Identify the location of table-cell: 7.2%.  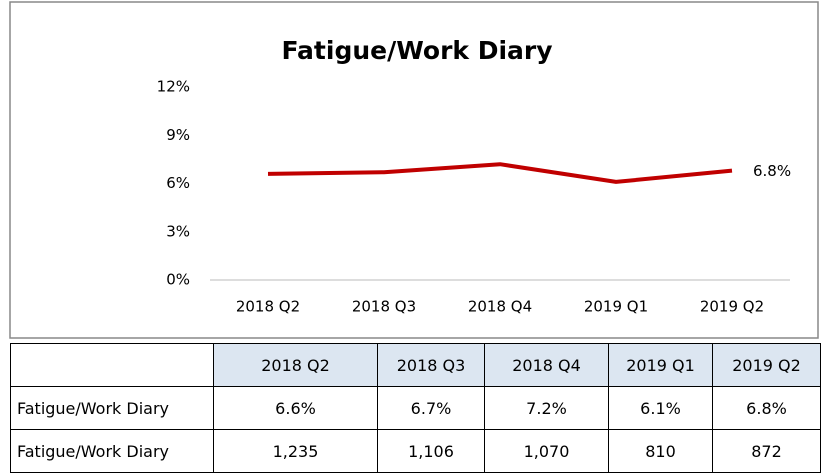
(546, 408).